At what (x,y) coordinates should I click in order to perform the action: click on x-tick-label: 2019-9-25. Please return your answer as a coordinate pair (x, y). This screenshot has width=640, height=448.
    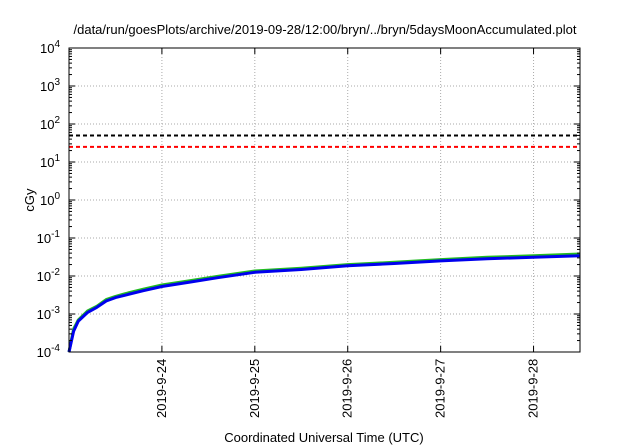
    Looking at the image, I should click on (254, 388).